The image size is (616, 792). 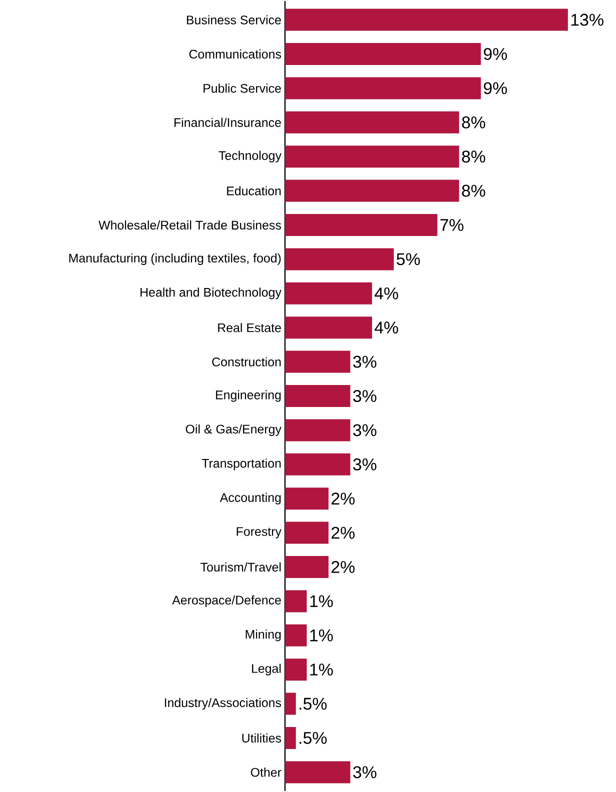 I want to click on y-tick-label: Public Service, so click(x=242, y=88).